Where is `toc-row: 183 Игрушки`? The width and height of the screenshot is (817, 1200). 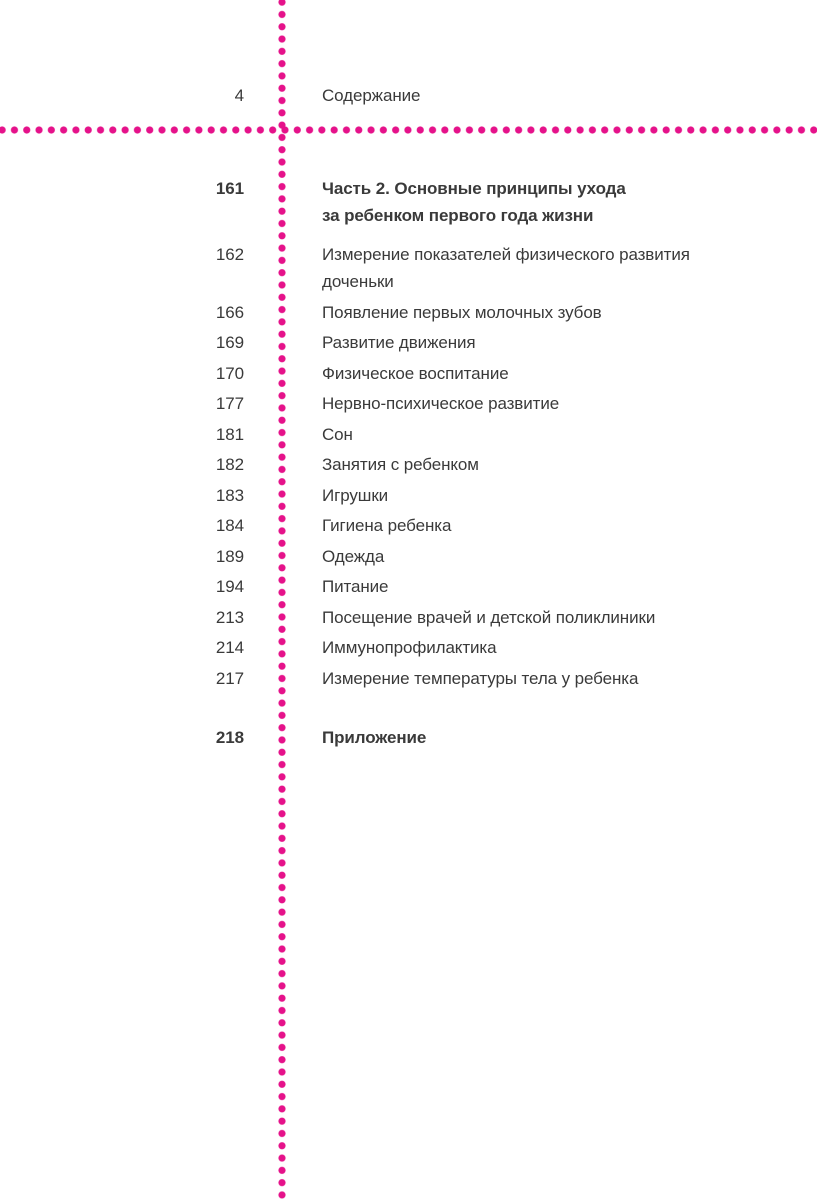
toc-row: 183 Игрушки is located at coordinates (408, 495).